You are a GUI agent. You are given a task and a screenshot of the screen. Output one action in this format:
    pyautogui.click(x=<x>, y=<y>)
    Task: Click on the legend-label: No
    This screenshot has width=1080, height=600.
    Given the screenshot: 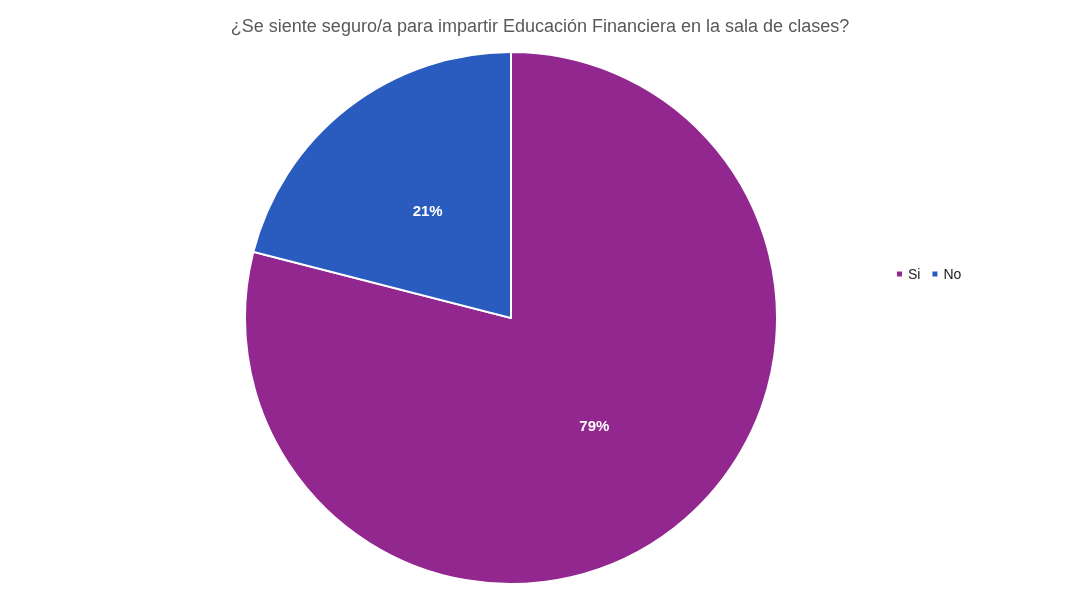 What is the action you would take?
    pyautogui.click(x=952, y=274)
    